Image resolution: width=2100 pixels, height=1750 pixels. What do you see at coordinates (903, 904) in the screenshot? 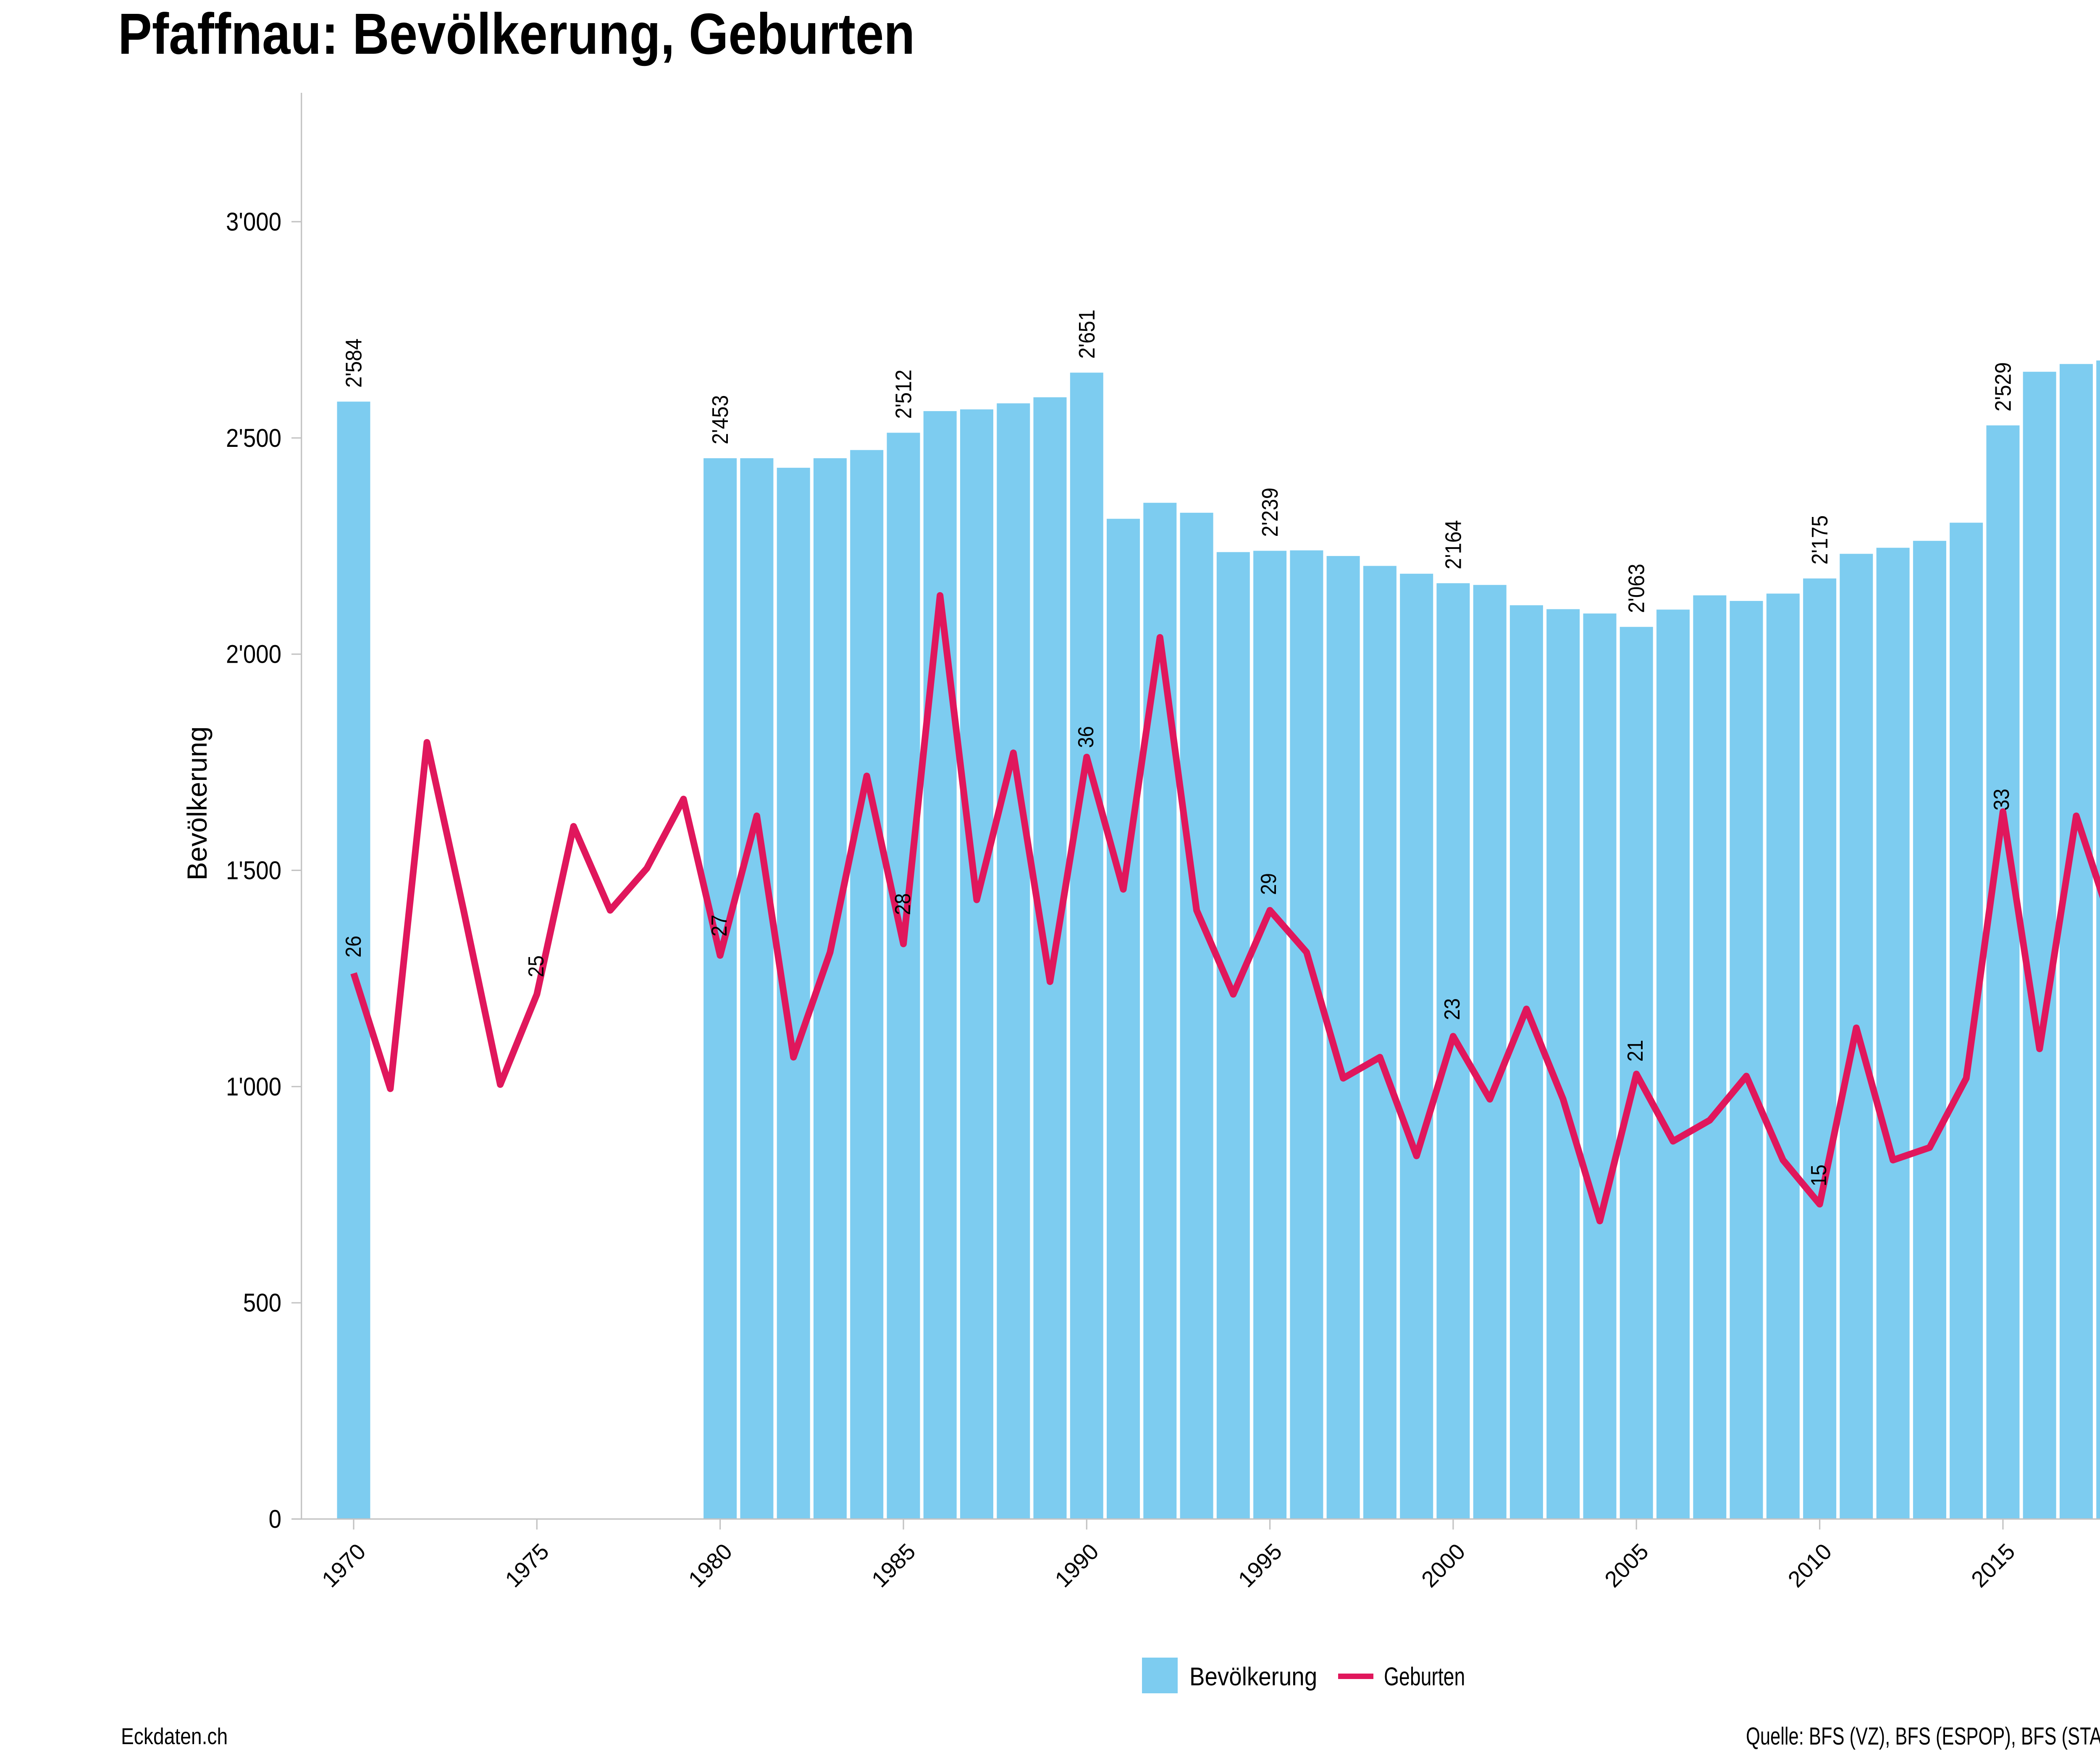
I see `svg-text: 28` at bounding box center [903, 904].